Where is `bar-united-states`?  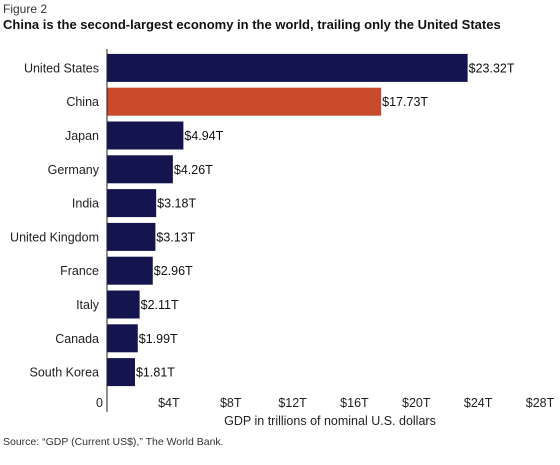
bar-united-states is located at coordinates (287, 67).